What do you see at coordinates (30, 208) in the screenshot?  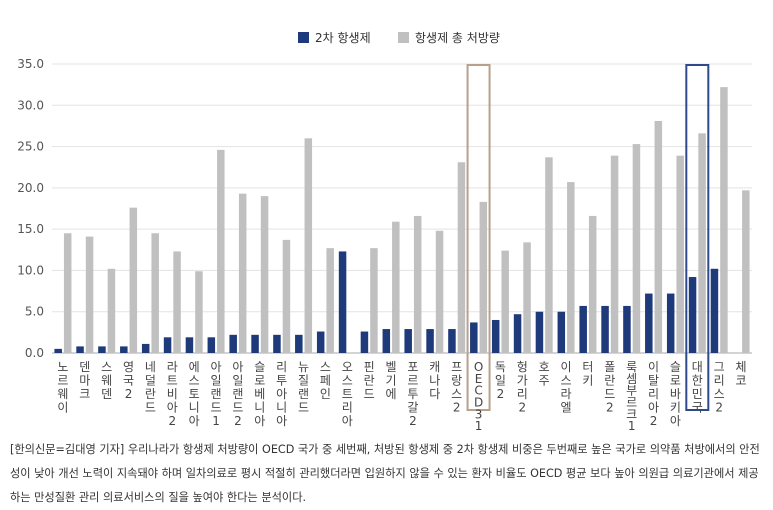 I see `y-axis-ticks: 0.0 5.0 10.0 15.0 20.0 25.0 30.0 35.0` at bounding box center [30, 208].